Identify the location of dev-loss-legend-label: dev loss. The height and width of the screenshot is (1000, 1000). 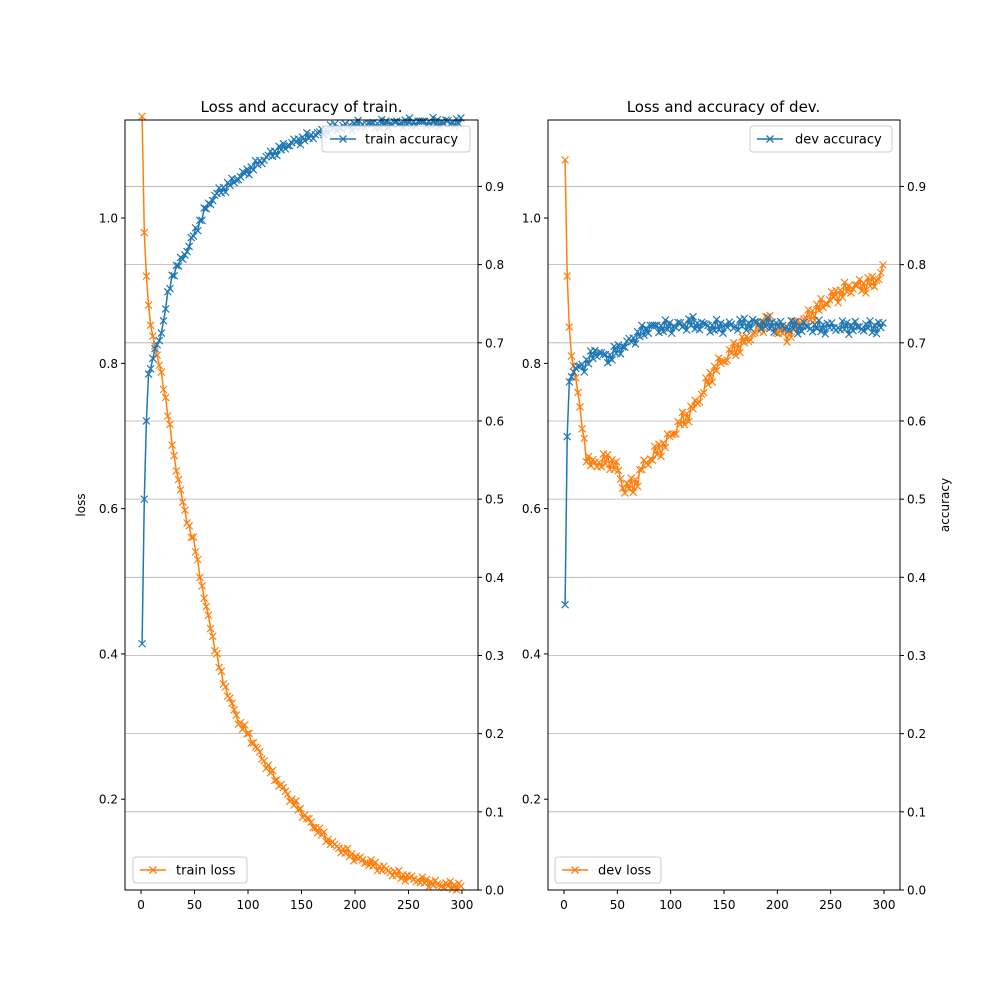
(624, 871).